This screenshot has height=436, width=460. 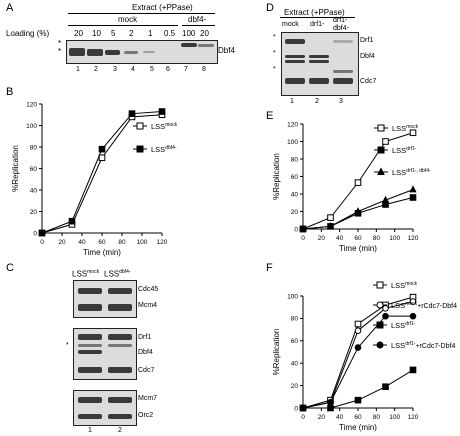 I want to click on legend-label: LSSdrf1-, so click(x=403, y=325).